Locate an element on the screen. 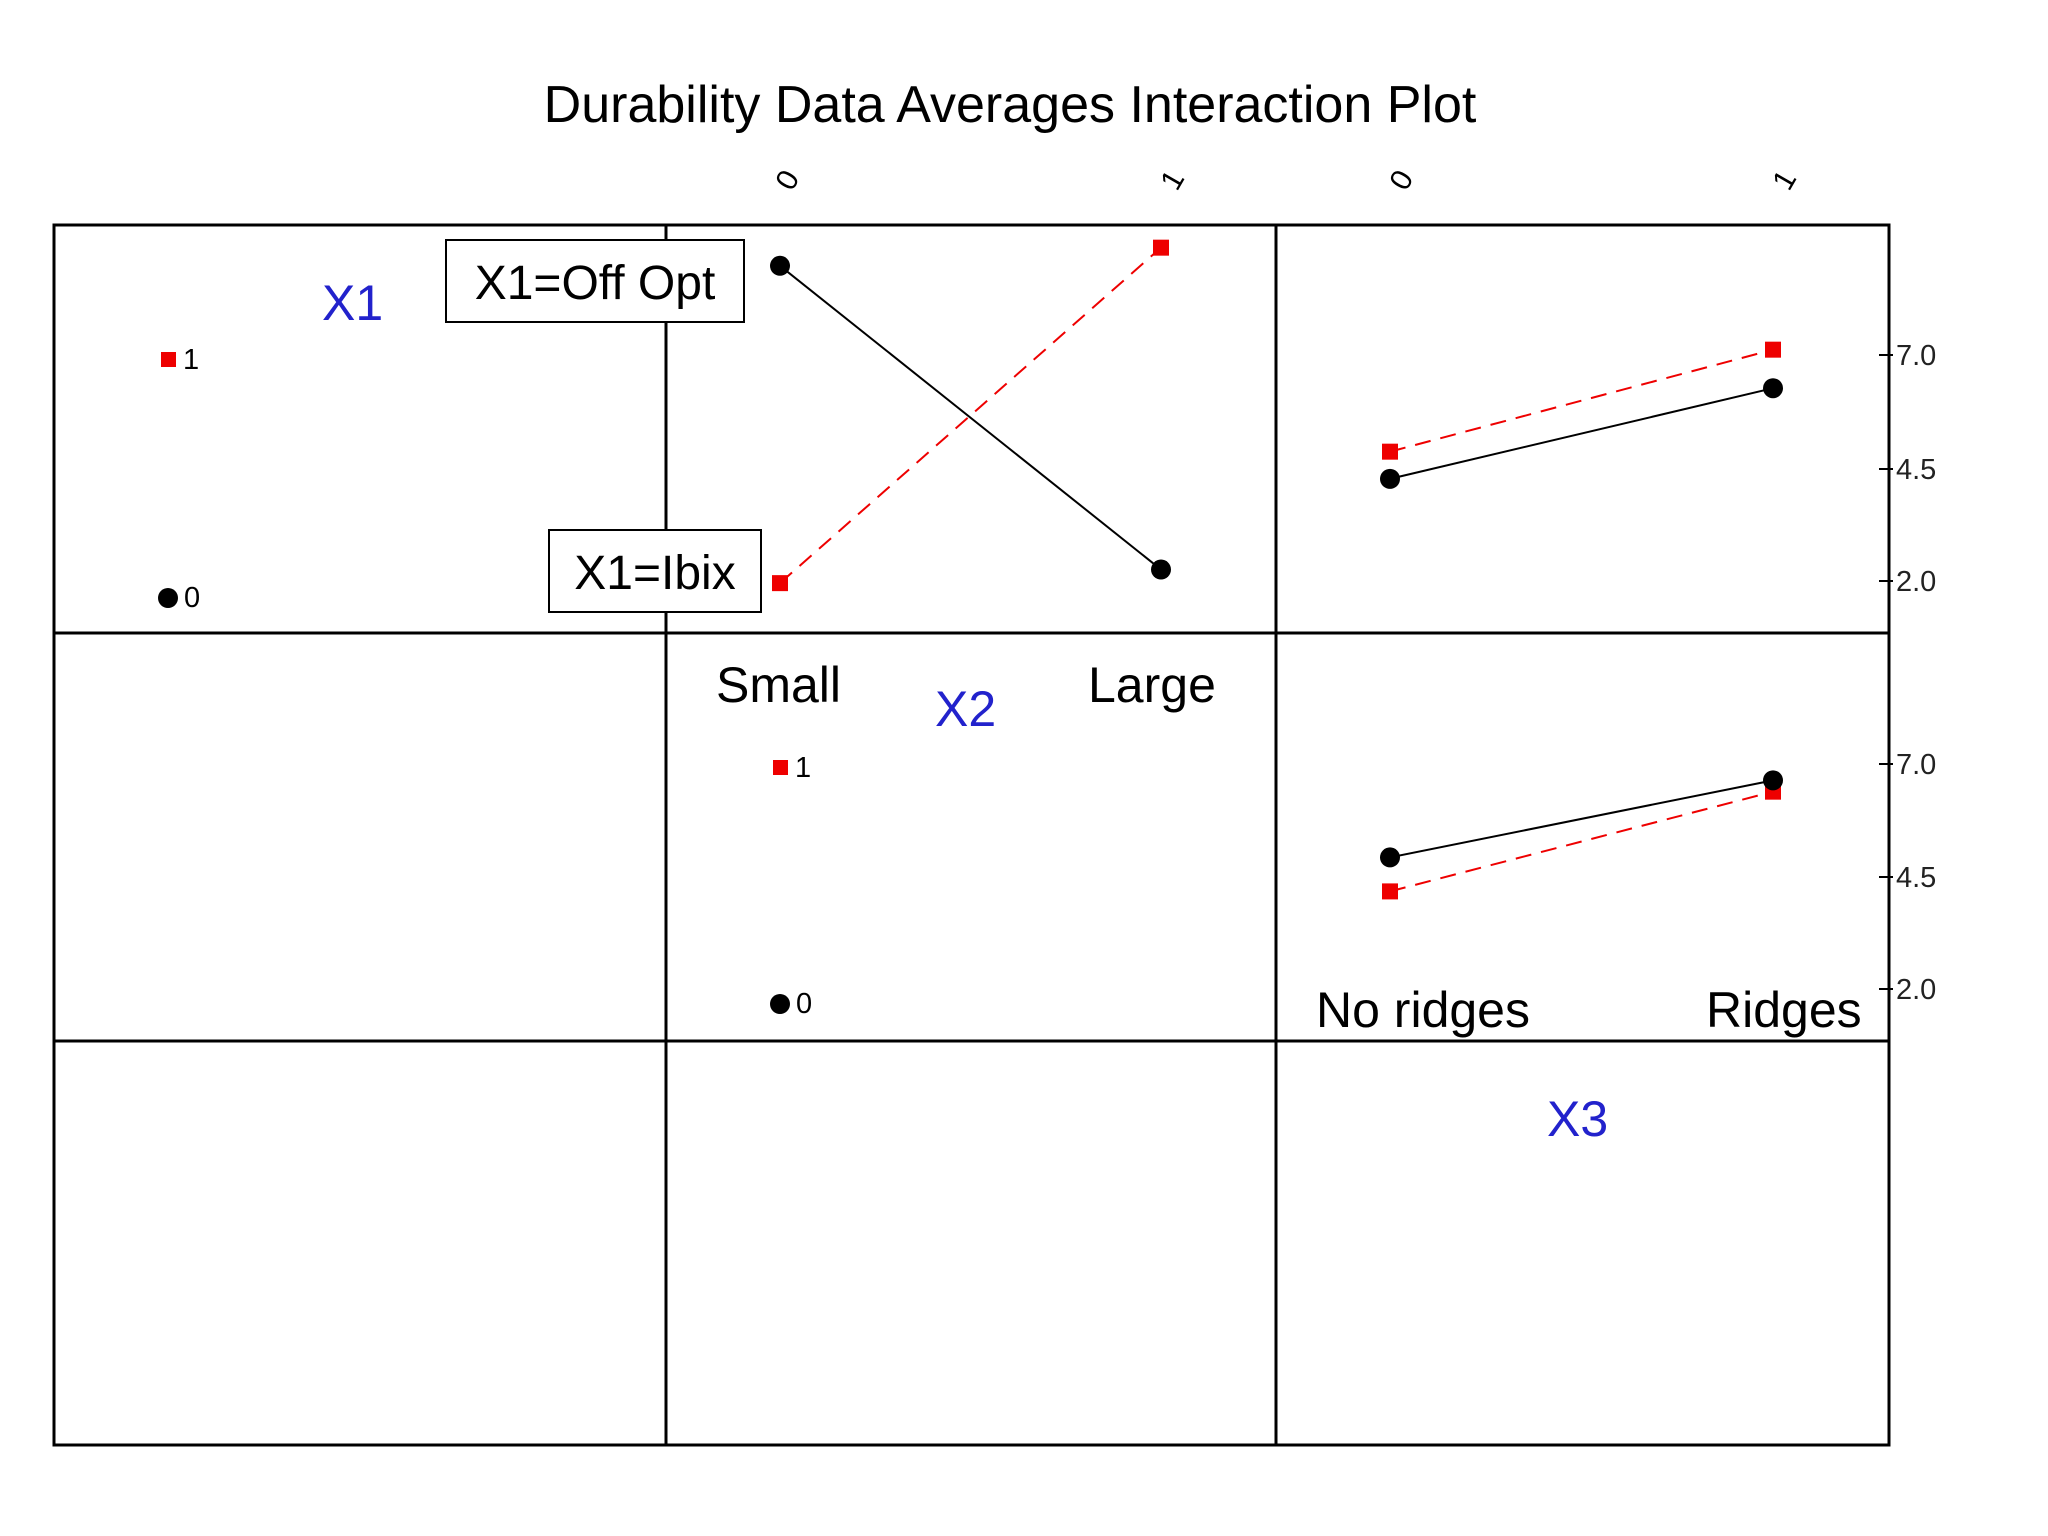  interaction-panel-x1-x3 is located at coordinates (1581, 415).